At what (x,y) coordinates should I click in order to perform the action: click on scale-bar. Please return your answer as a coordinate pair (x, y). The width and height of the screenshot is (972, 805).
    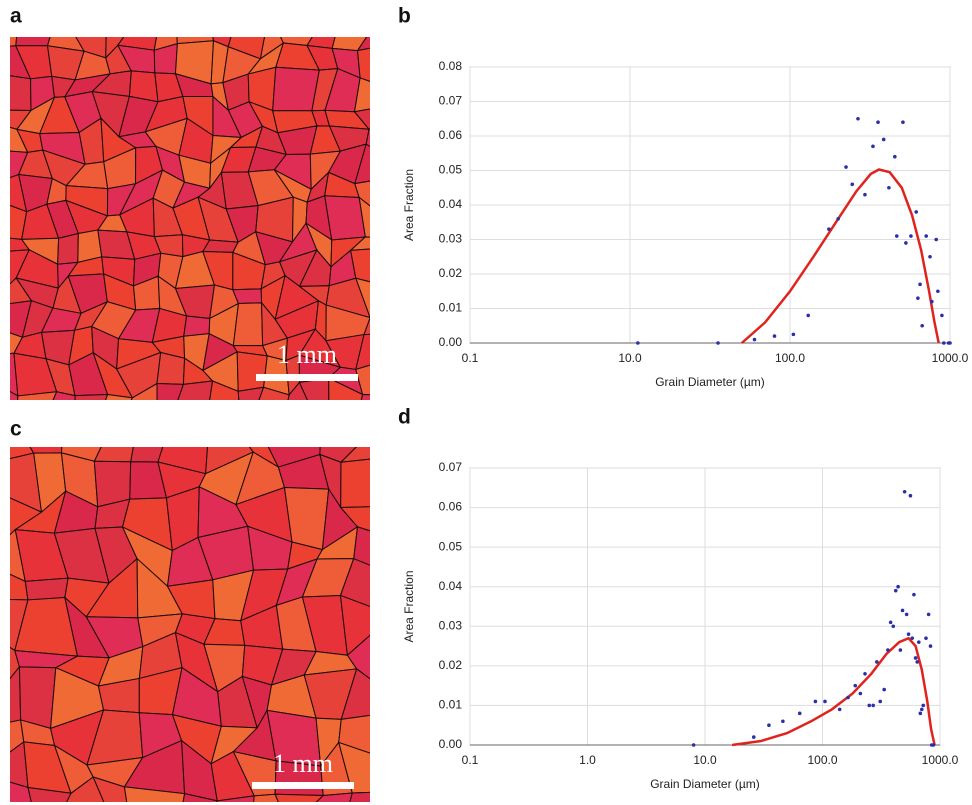
    Looking at the image, I should click on (307, 377).